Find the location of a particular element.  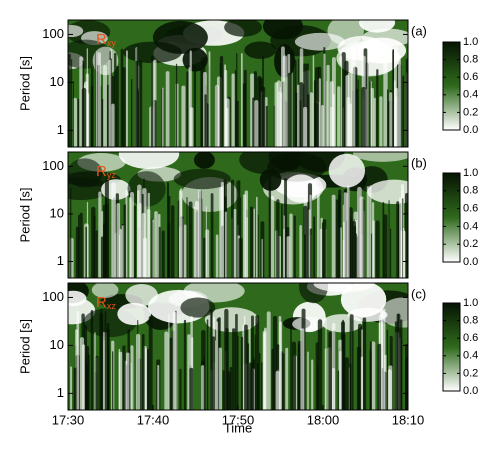

x-tick-label: 17:40 is located at coordinates (153, 419).